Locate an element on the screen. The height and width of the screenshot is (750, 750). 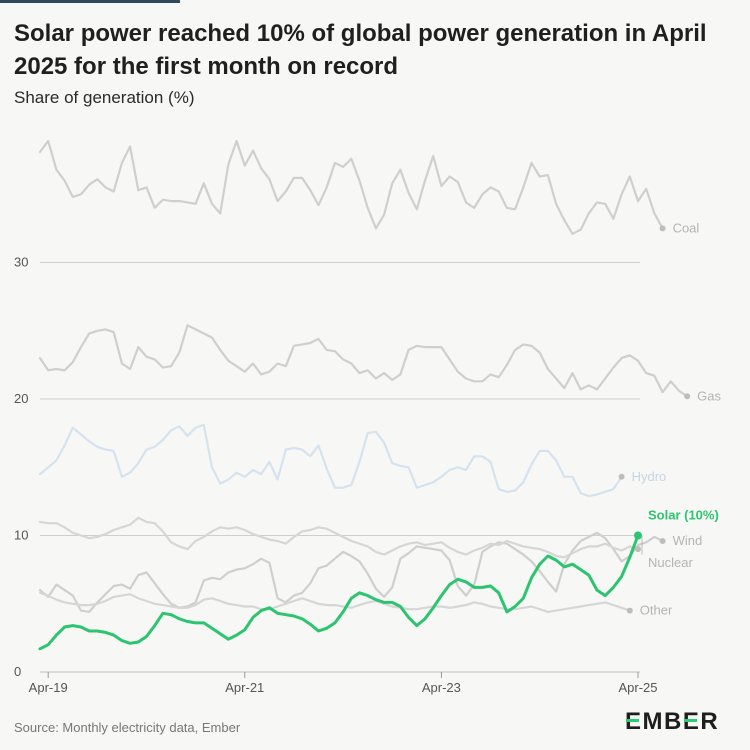
series-line-wind is located at coordinates (351, 572).